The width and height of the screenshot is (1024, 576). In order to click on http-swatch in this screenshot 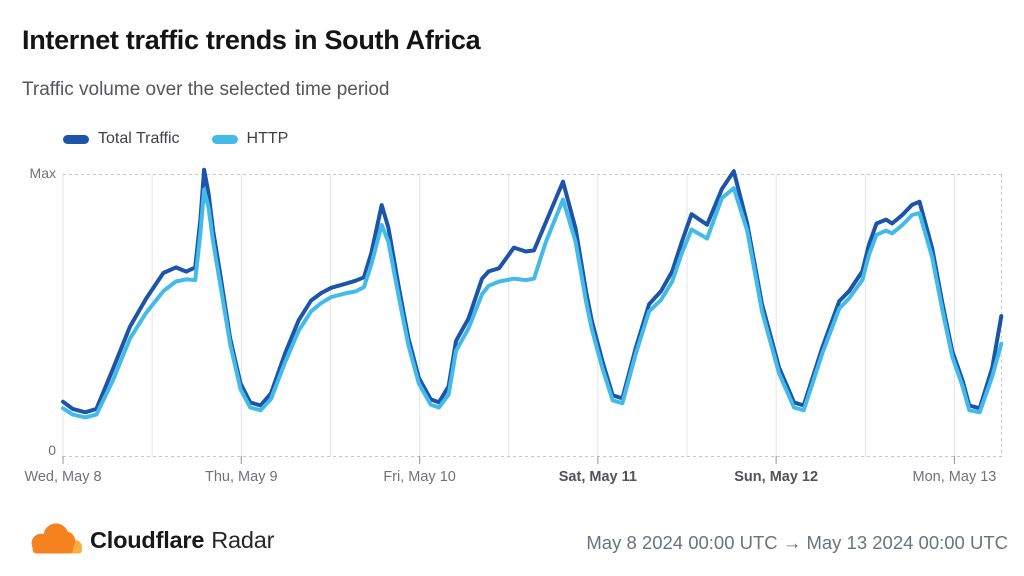, I will do `click(224, 139)`.